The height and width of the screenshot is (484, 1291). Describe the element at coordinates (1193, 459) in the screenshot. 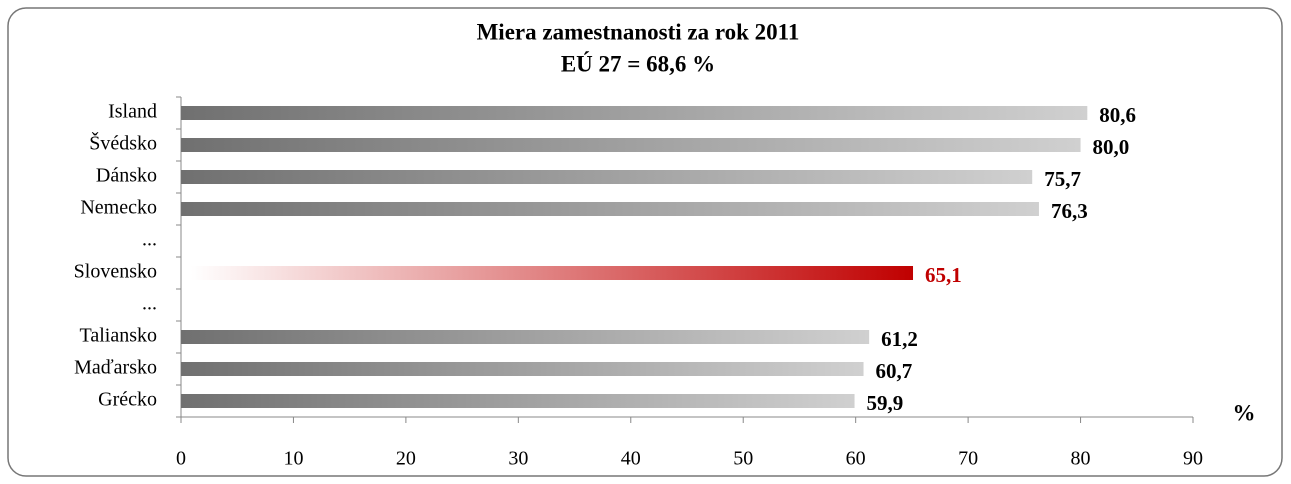

I see `x-tick-label: 90` at that location.